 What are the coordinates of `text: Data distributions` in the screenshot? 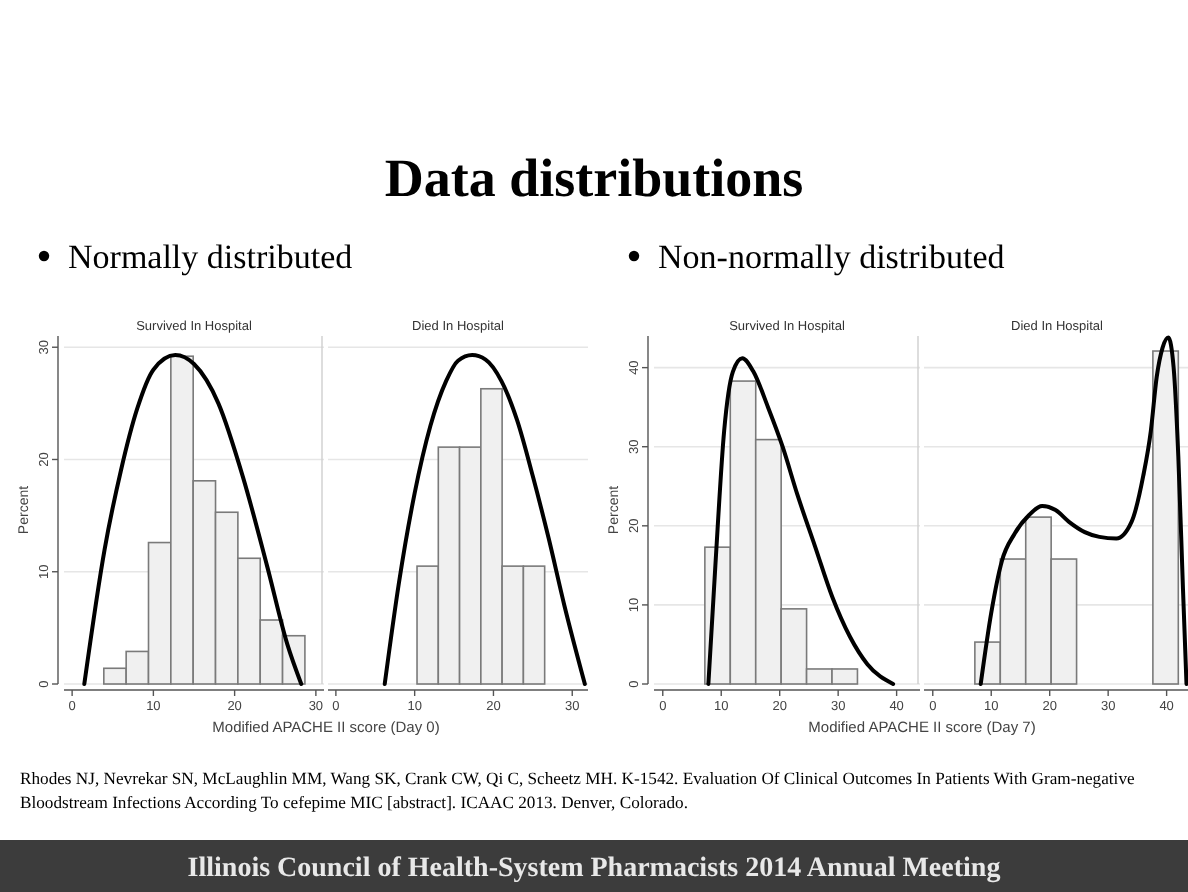 It's located at (594, 178).